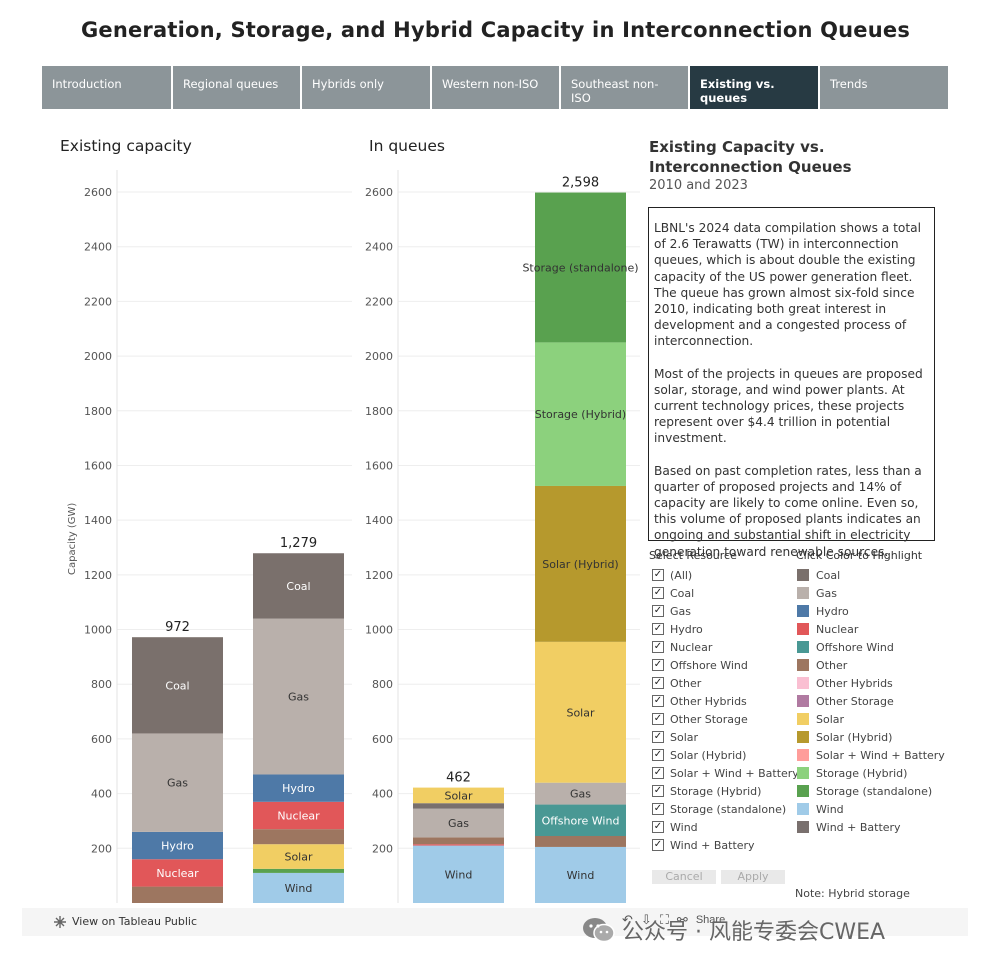 The width and height of the screenshot is (991, 971). I want to click on filter-item: ✓ Offshore Wind, so click(725, 665).